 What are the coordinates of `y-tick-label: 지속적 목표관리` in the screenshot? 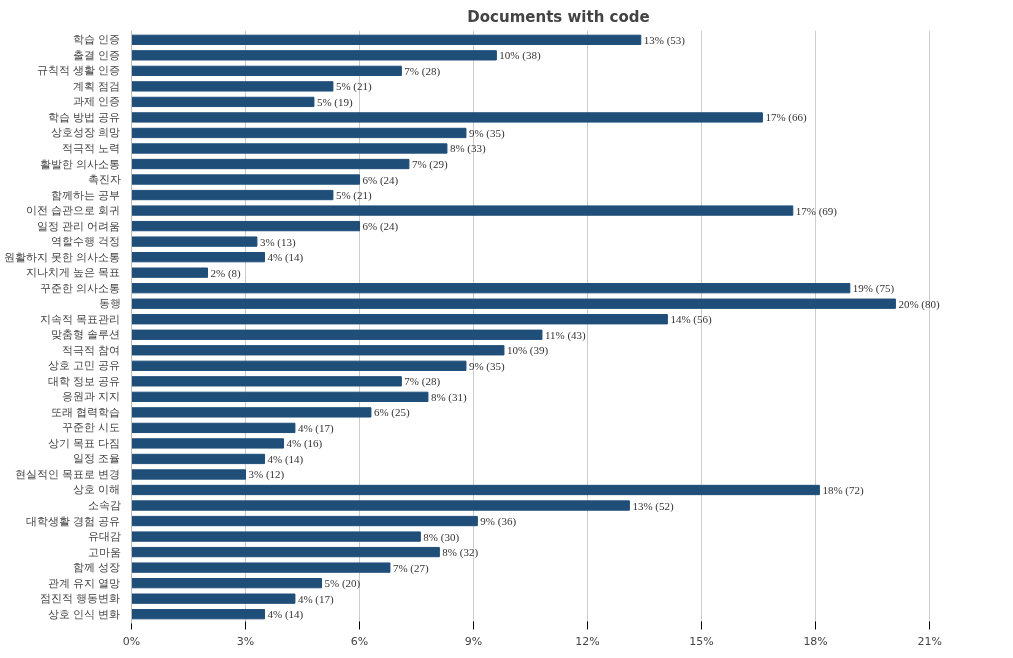 It's located at (80, 319).